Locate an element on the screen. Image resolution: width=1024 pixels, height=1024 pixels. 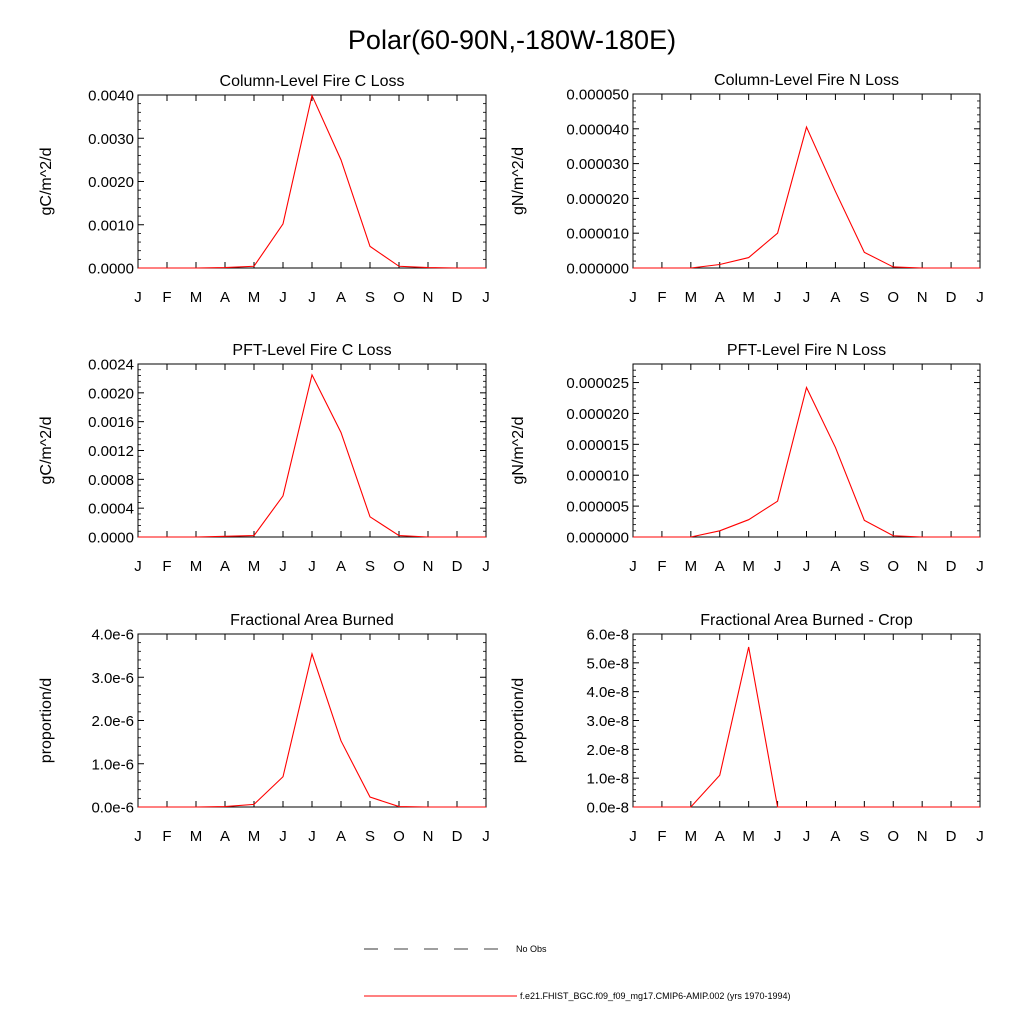
x-tick-label-4: F is located at coordinates (661, 566).